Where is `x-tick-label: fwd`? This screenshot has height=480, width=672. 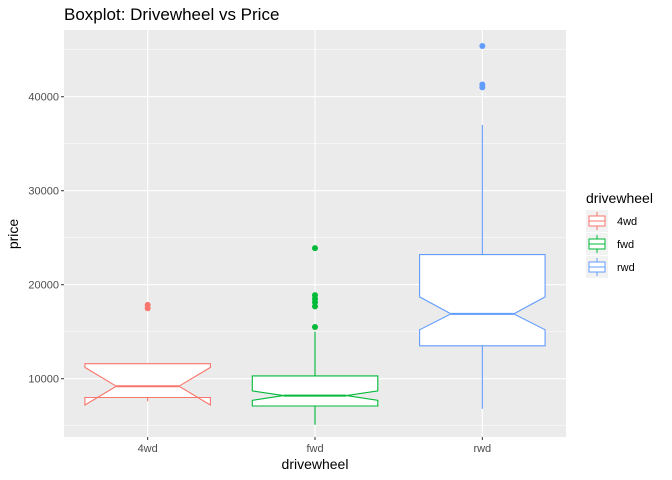
x-tick-label: fwd is located at coordinates (314, 449).